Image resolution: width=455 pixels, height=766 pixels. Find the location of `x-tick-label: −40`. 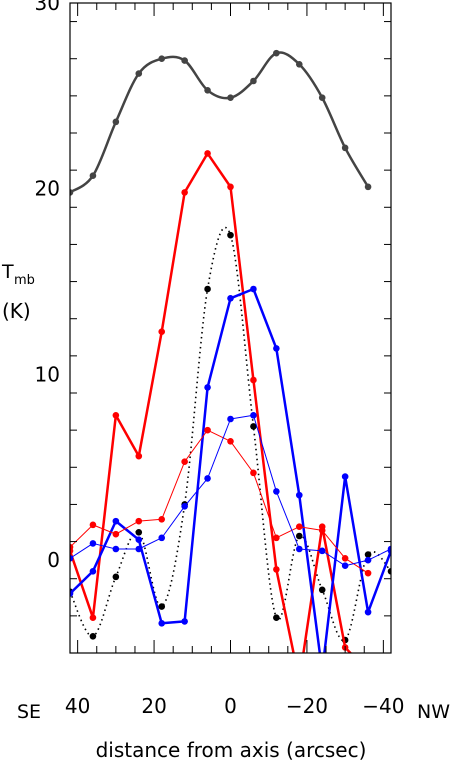

x-tick-label: −40 is located at coordinates (383, 706).